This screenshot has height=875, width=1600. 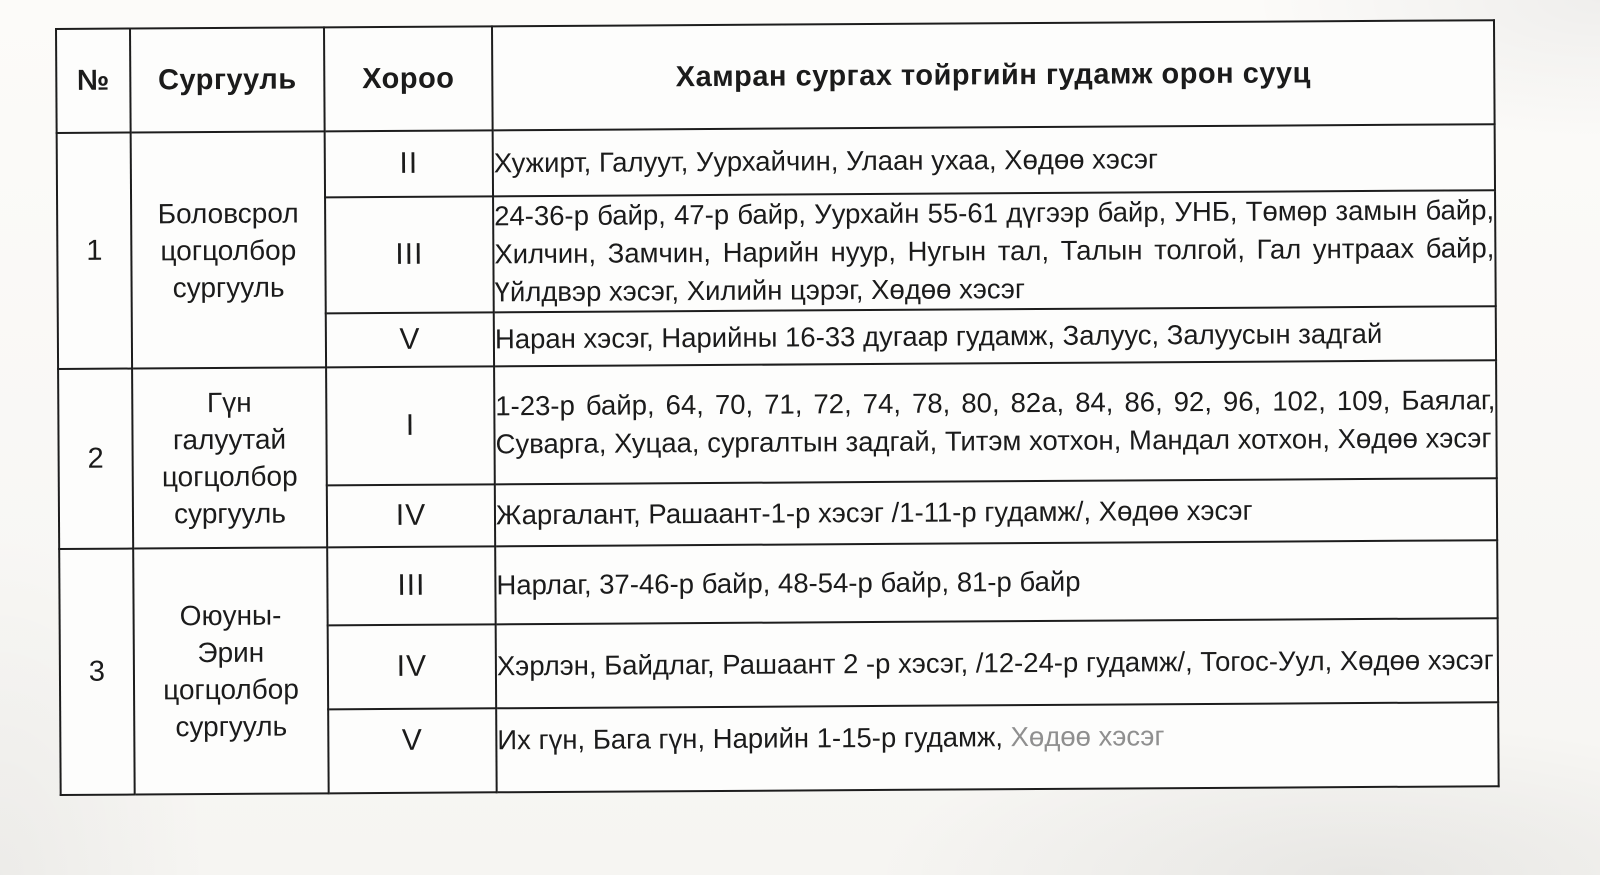 What do you see at coordinates (227, 80) in the screenshot?
I see `col-header-school: Сургууль` at bounding box center [227, 80].